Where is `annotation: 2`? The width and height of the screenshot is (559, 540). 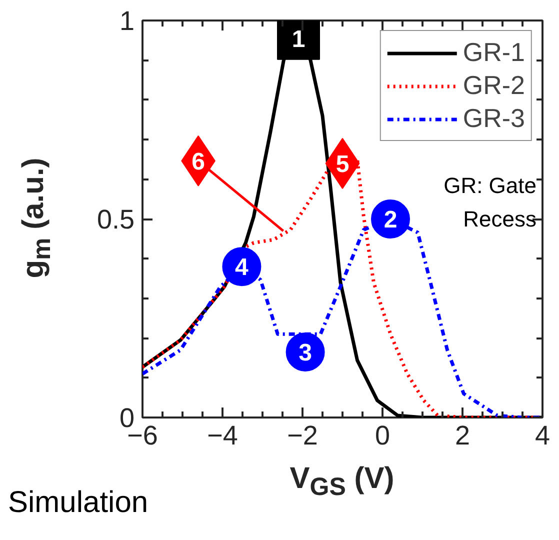 annotation: 2 is located at coordinates (391, 220).